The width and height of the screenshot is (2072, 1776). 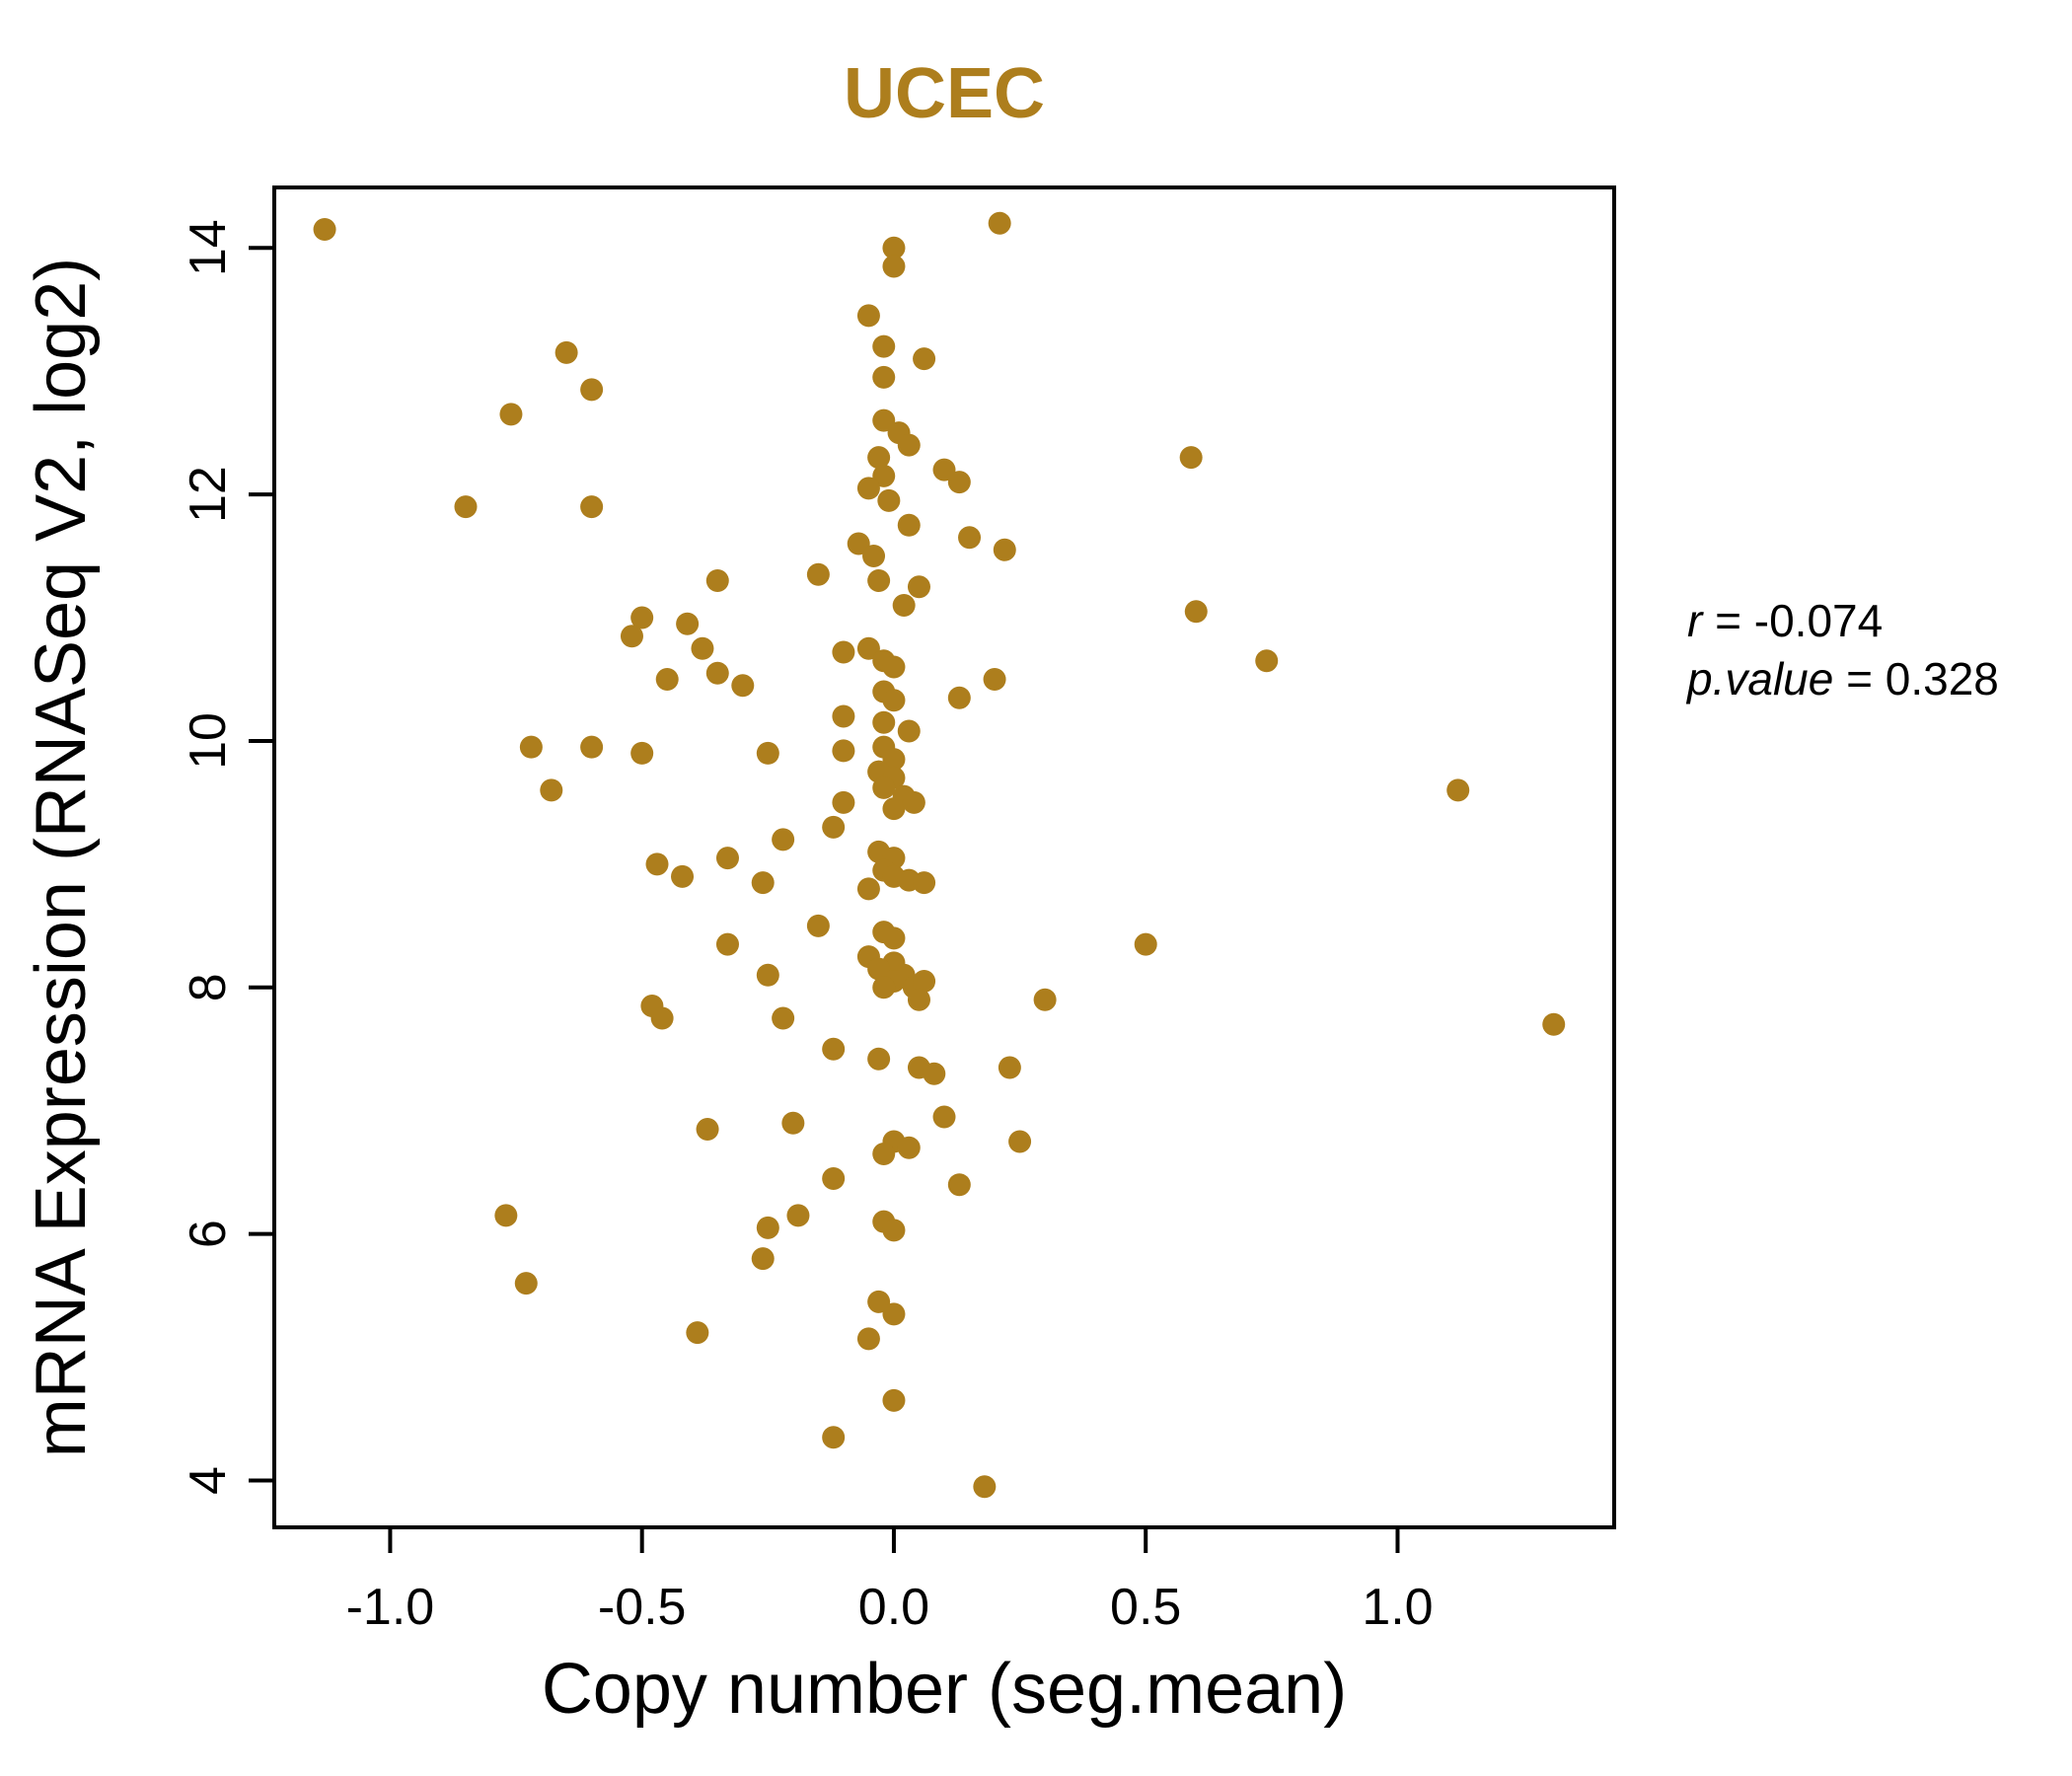 What do you see at coordinates (1942, 678) in the screenshot?
I see `p-value: 0.328` at bounding box center [1942, 678].